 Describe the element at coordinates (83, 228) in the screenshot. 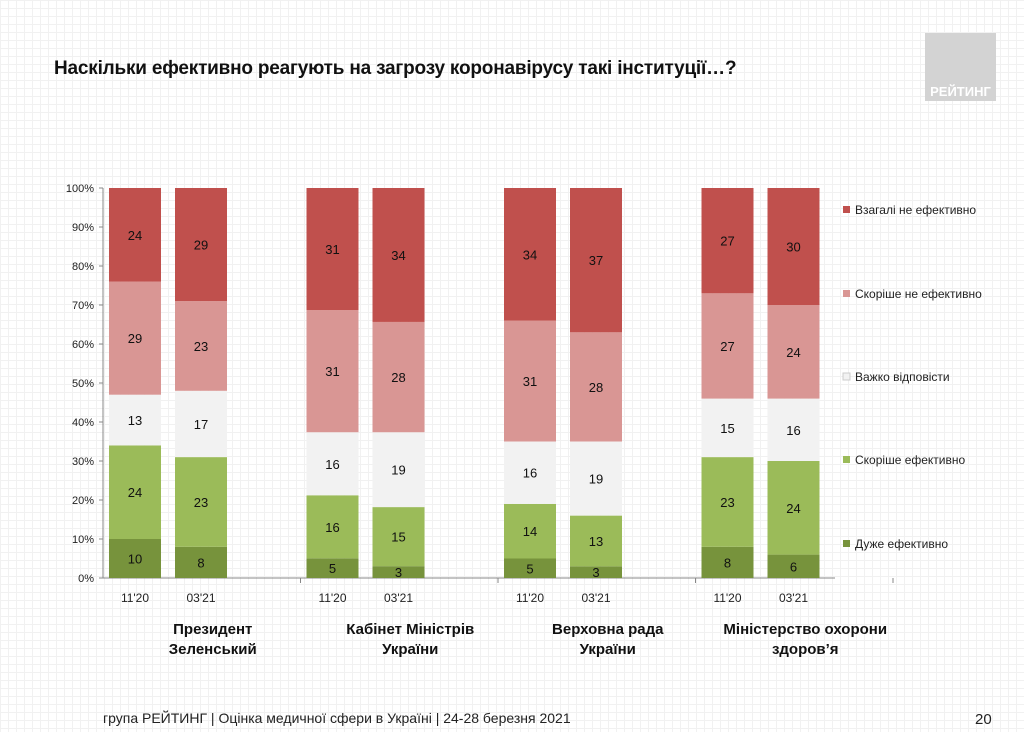

I see `y-tick-label: 90%` at that location.